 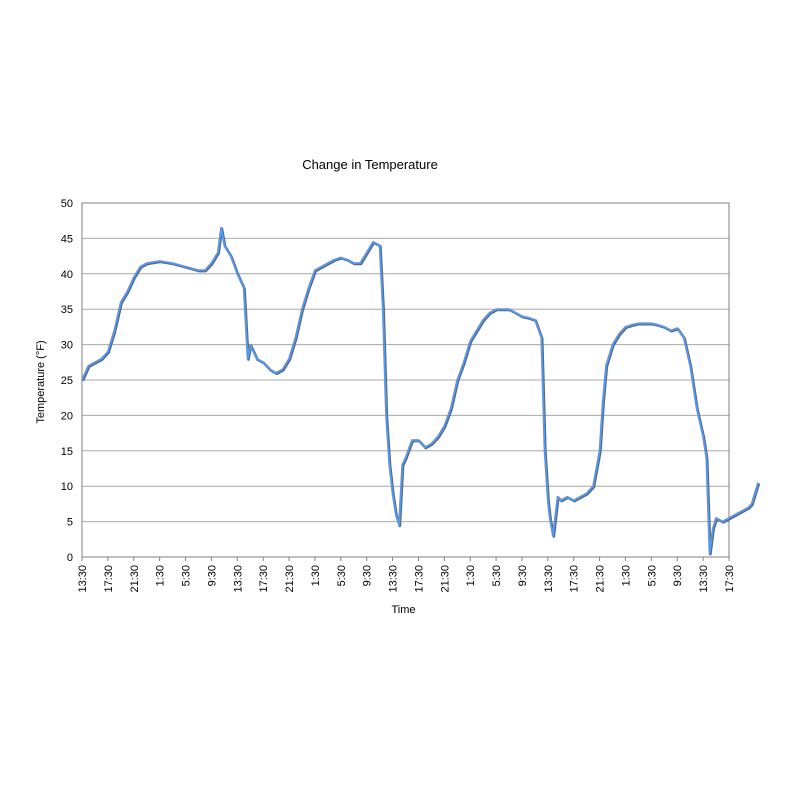 What do you see at coordinates (70, 558) in the screenshot?
I see `y-tick-label: 0` at bounding box center [70, 558].